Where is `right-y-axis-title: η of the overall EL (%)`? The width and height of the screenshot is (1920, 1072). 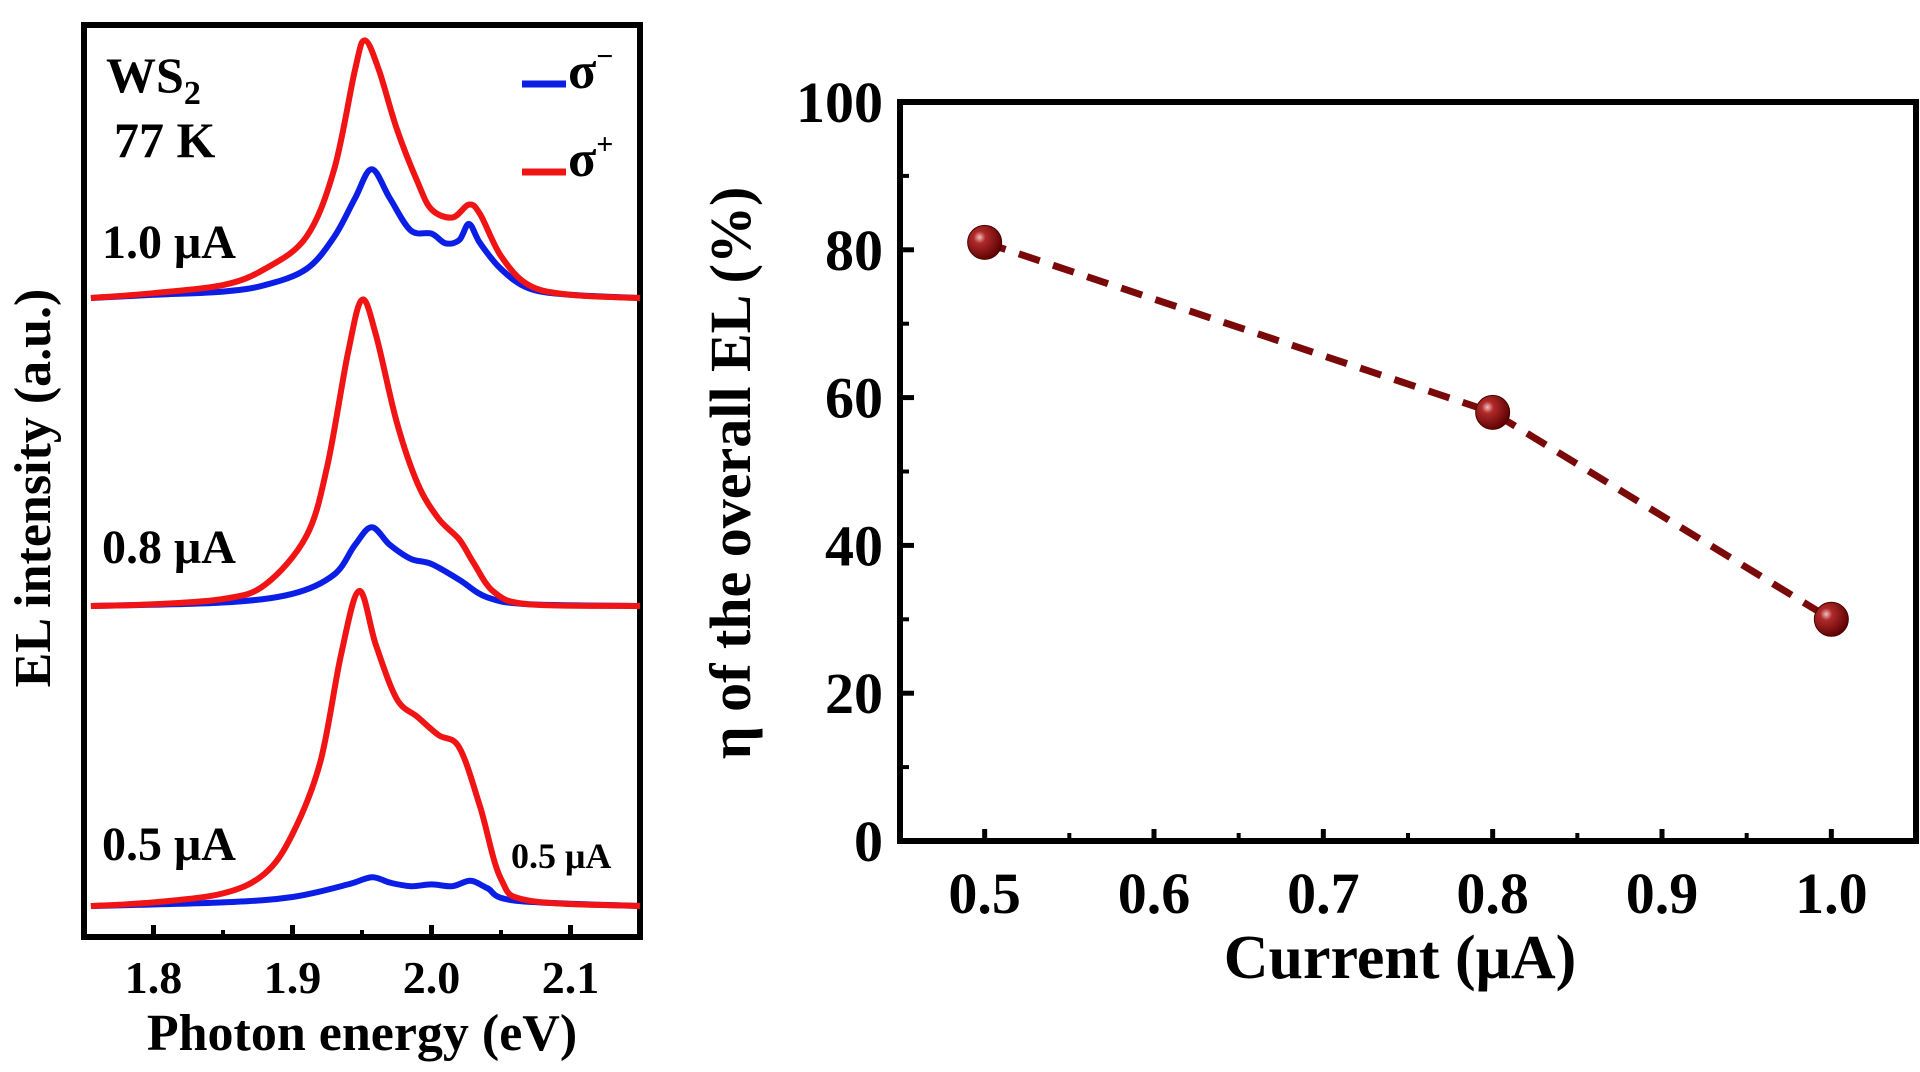 right-y-axis-title: η of the overall EL (%) is located at coordinates (730, 473).